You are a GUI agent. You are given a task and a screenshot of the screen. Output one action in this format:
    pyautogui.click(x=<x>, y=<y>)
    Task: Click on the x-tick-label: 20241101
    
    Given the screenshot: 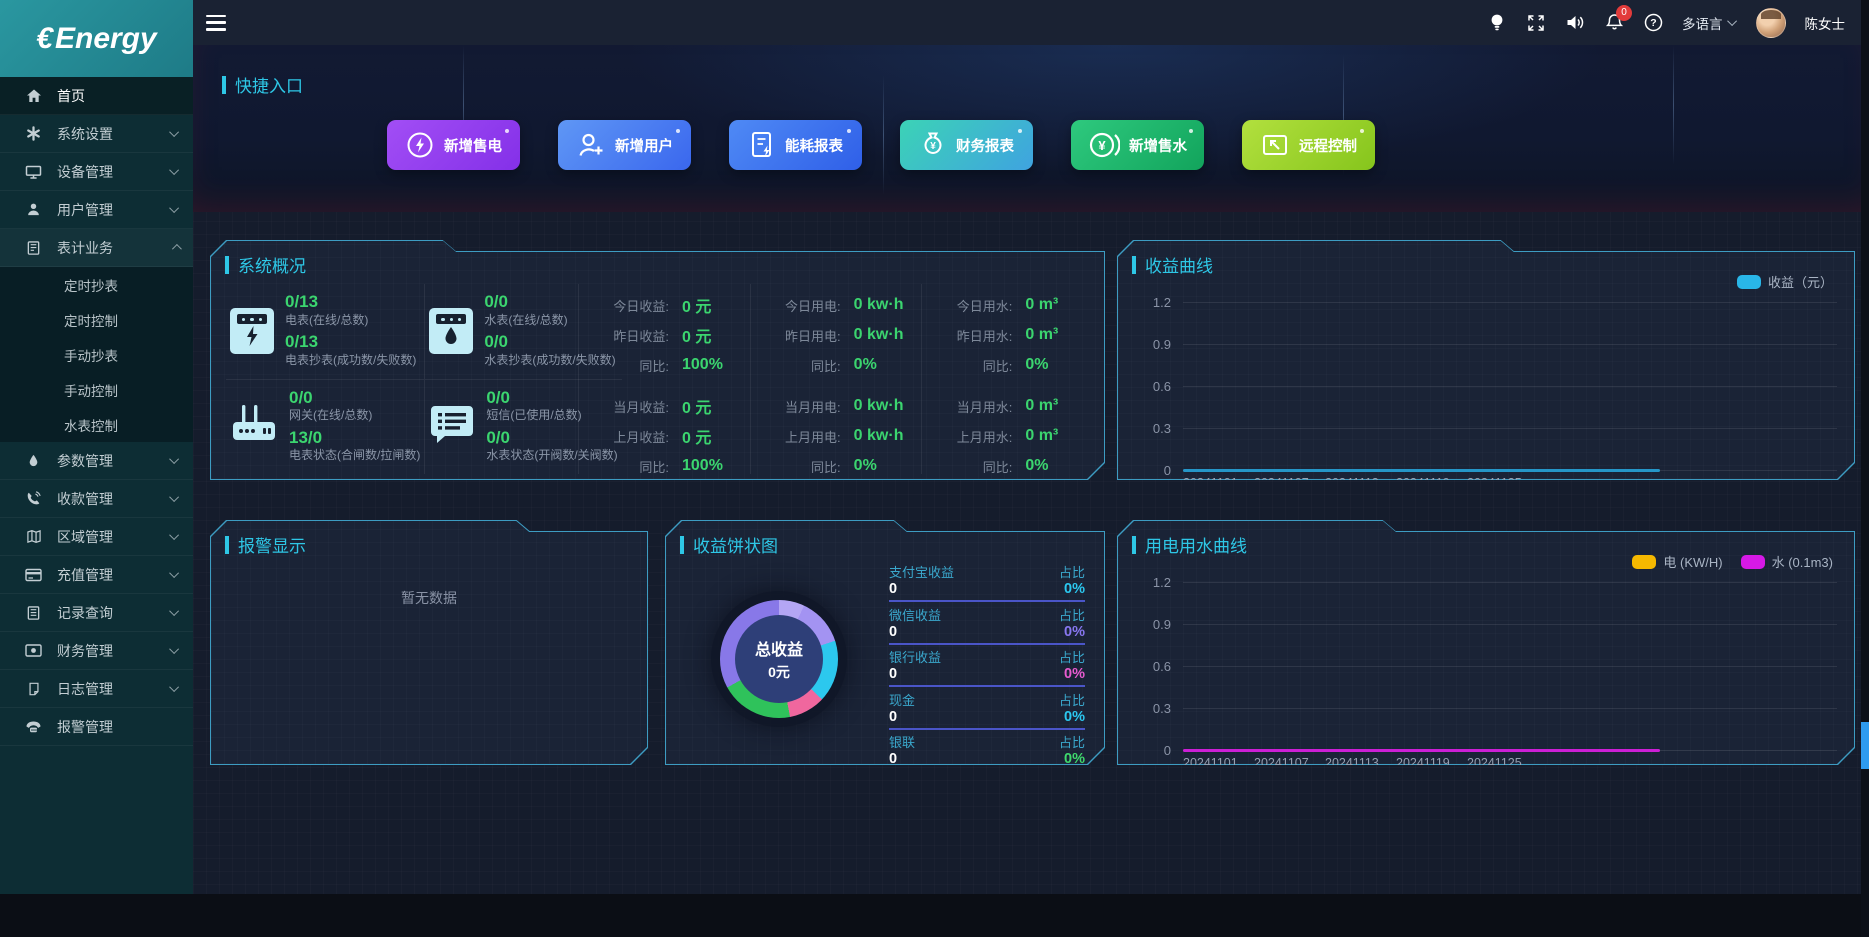 What is the action you would take?
    pyautogui.click(x=1210, y=763)
    